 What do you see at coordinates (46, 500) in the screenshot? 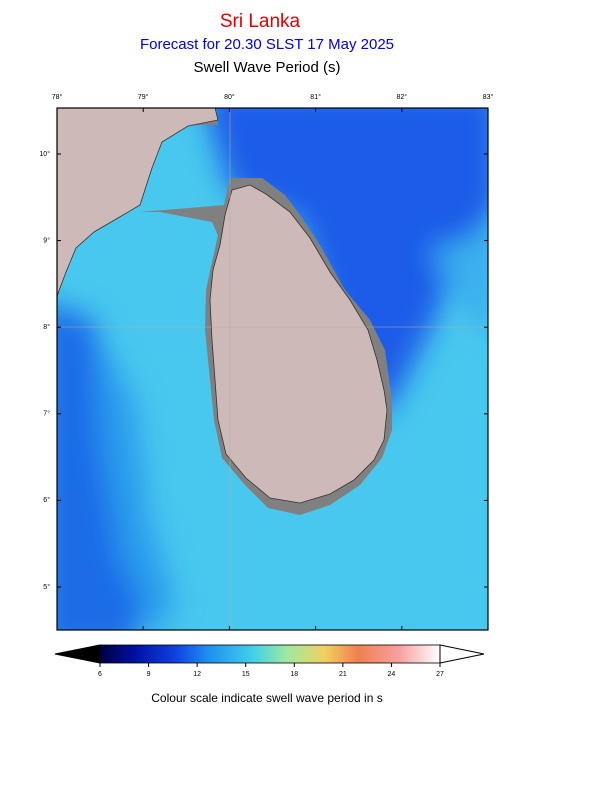
I see `latitude-label: 6°` at bounding box center [46, 500].